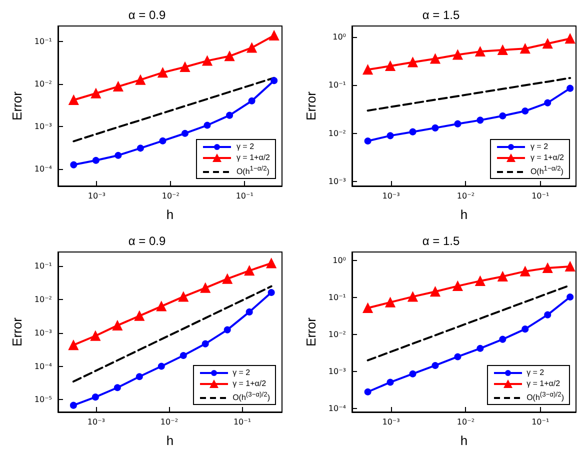 The width and height of the screenshot is (588, 452). Describe the element at coordinates (469, 94) in the screenshot. I see `line-series` at that location.